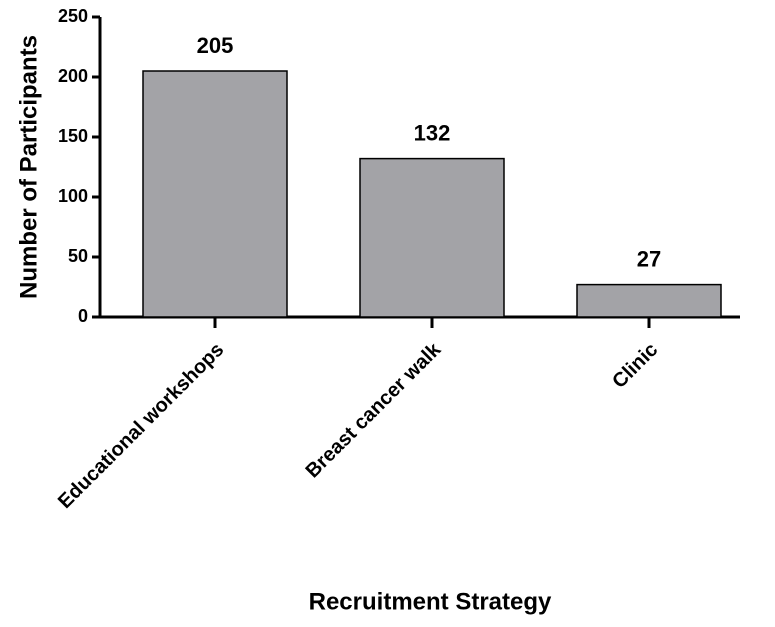 The width and height of the screenshot is (775, 627). Describe the element at coordinates (430, 601) in the screenshot. I see `x-axis-title: Recruitment Strategy` at that location.